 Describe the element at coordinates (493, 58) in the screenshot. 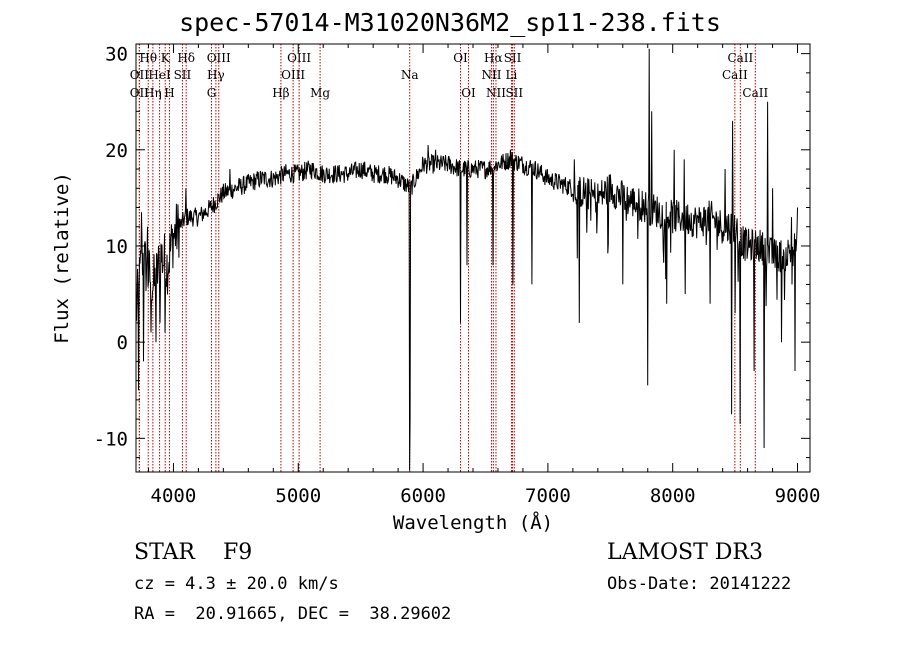

I see `line-marker-label: Hα` at that location.